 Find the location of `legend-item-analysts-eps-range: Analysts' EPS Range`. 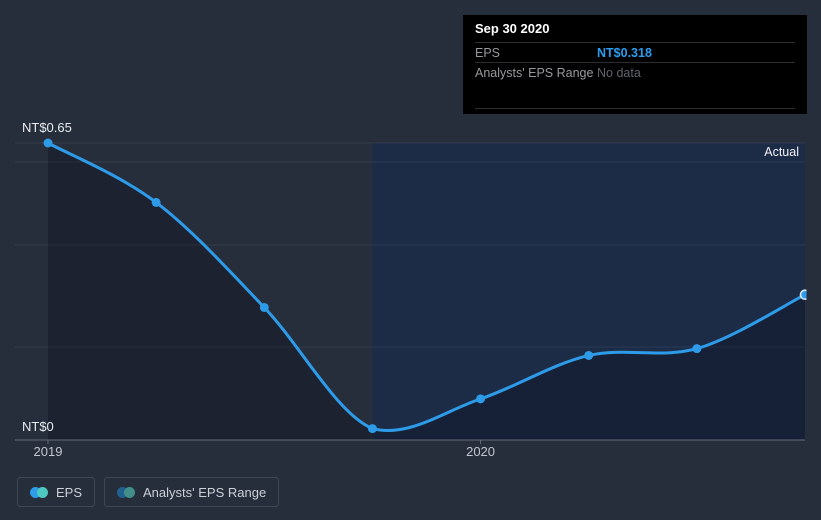

legend-item-analysts-eps-range: Analysts' EPS Range is located at coordinates (192, 492).